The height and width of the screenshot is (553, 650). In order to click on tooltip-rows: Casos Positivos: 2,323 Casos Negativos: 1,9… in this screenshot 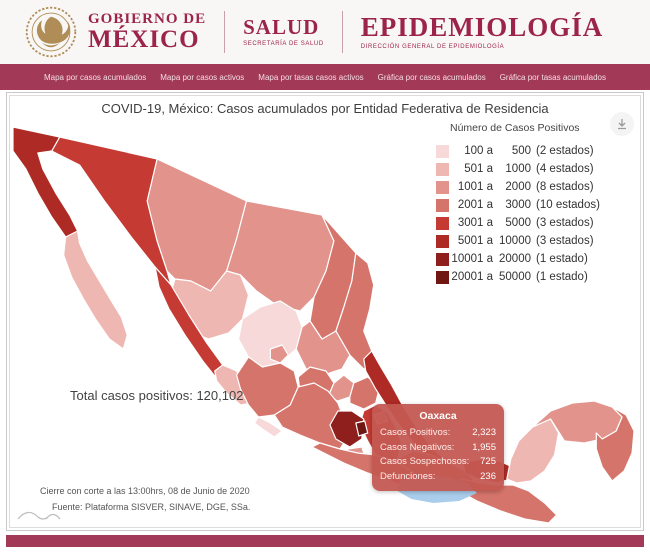, I will do `click(438, 455)`.